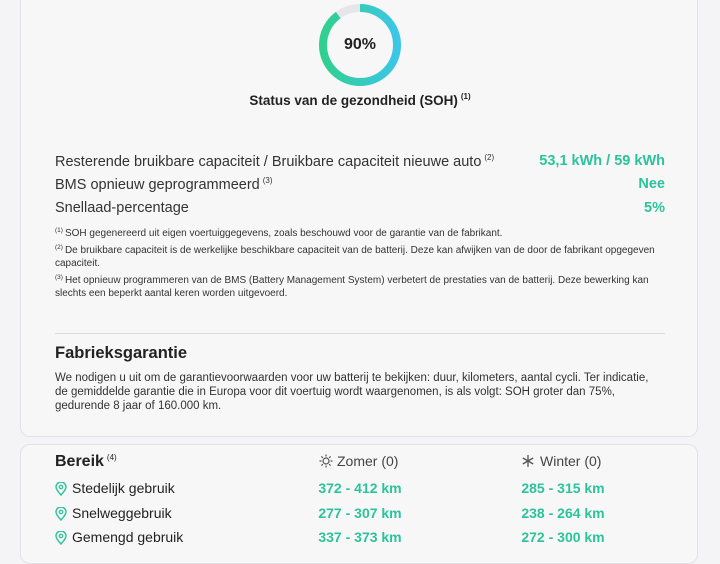 This screenshot has height=564, width=720. What do you see at coordinates (654, 208) in the screenshot?
I see `detail-value: 5%` at bounding box center [654, 208].